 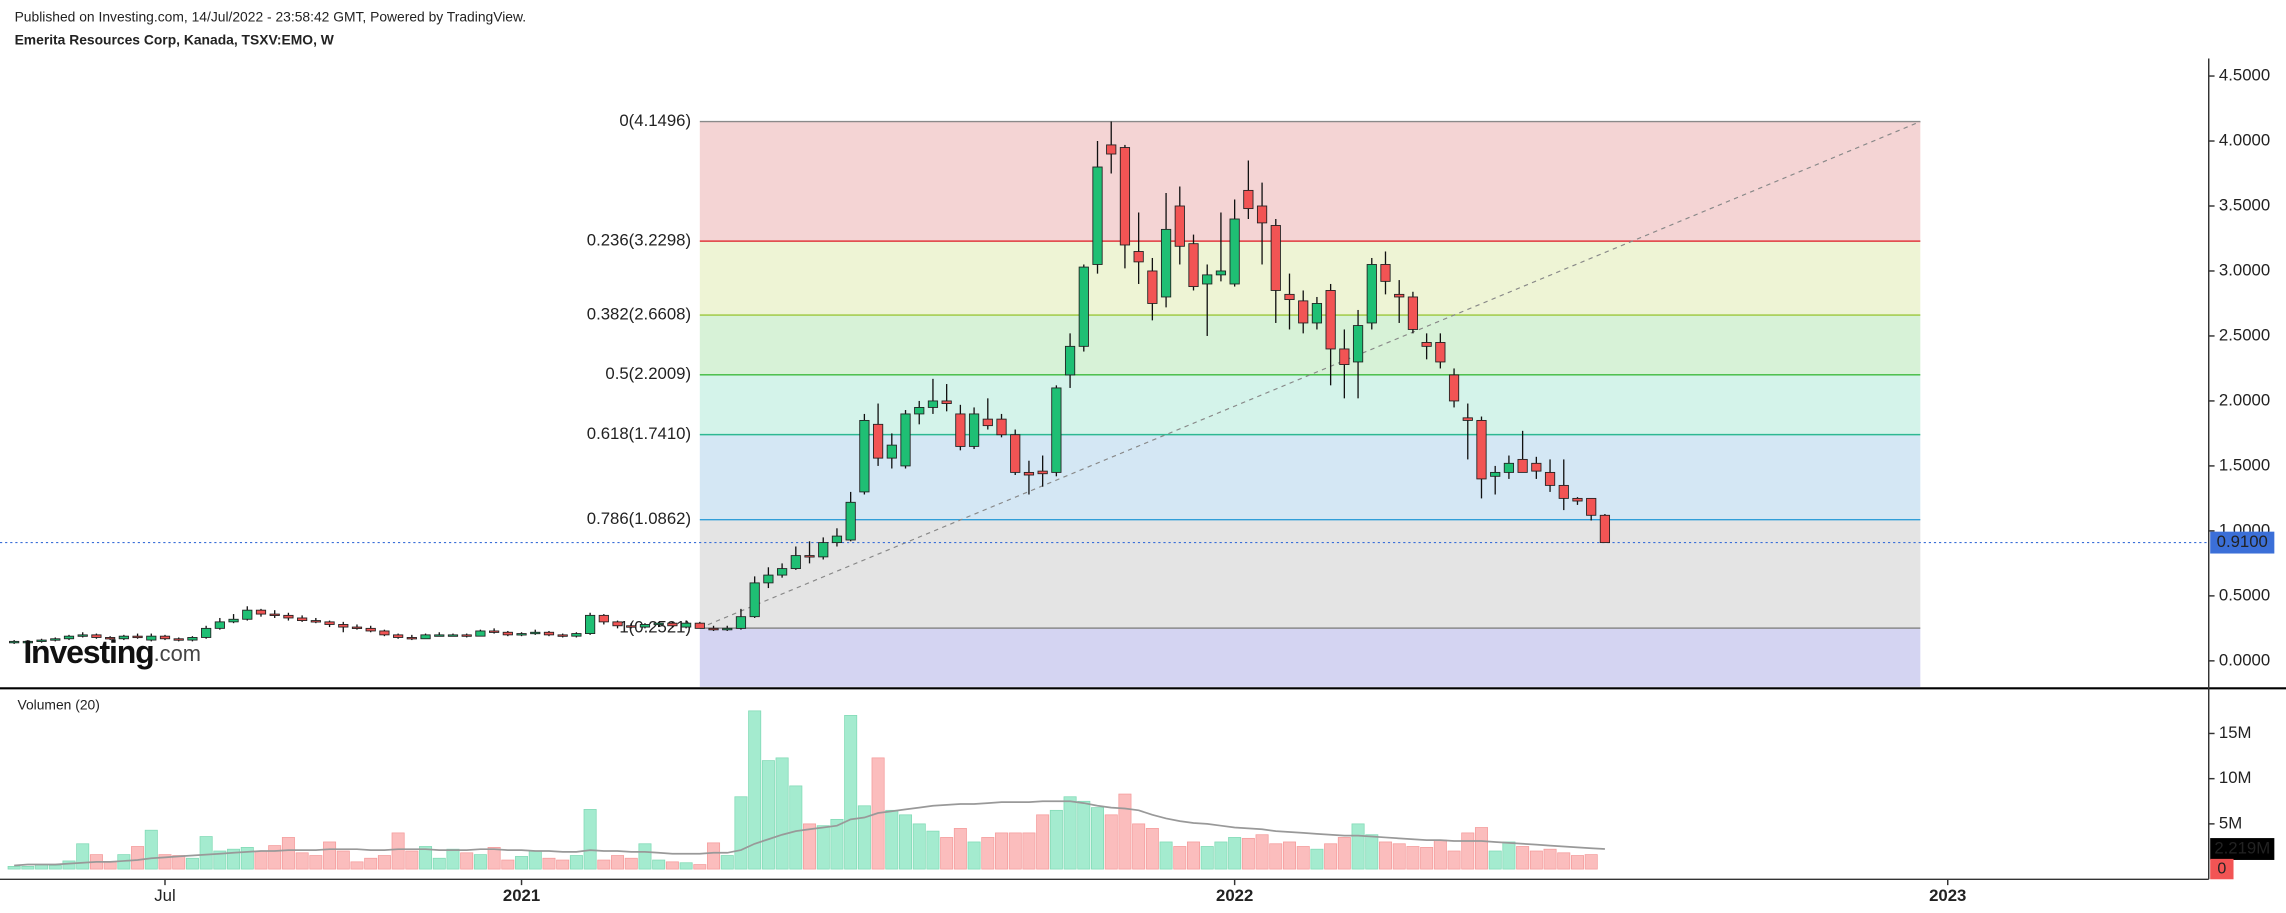 What do you see at coordinates (639, 240) in the screenshot?
I see `fib-label: 0.236(3.2298)` at bounding box center [639, 240].